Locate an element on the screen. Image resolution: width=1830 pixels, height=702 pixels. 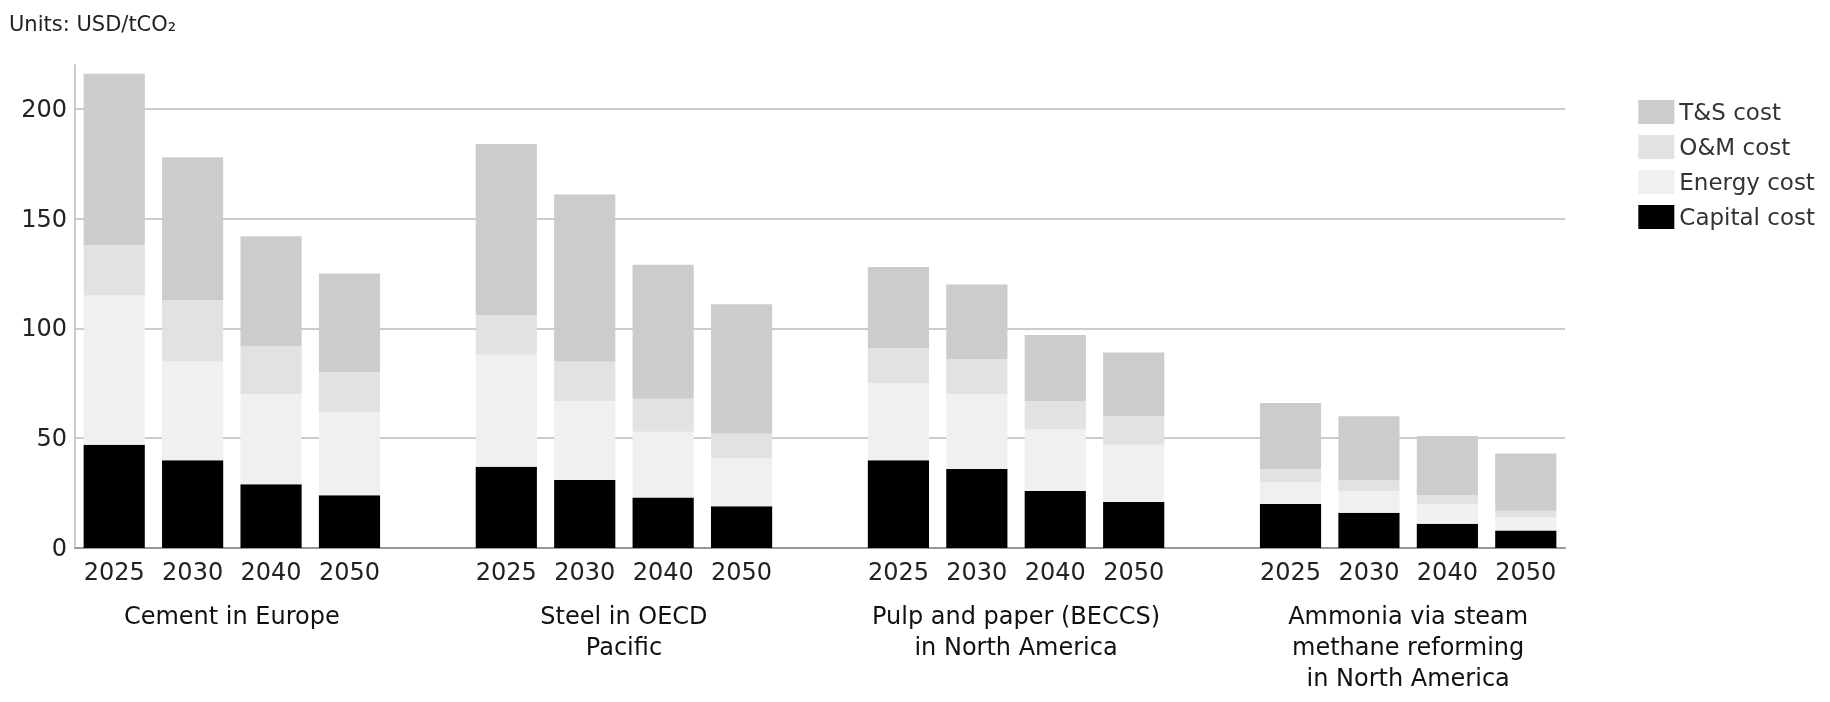
text: Pulp and paper (BECCS) in North America is located at coordinates (1016, 631).